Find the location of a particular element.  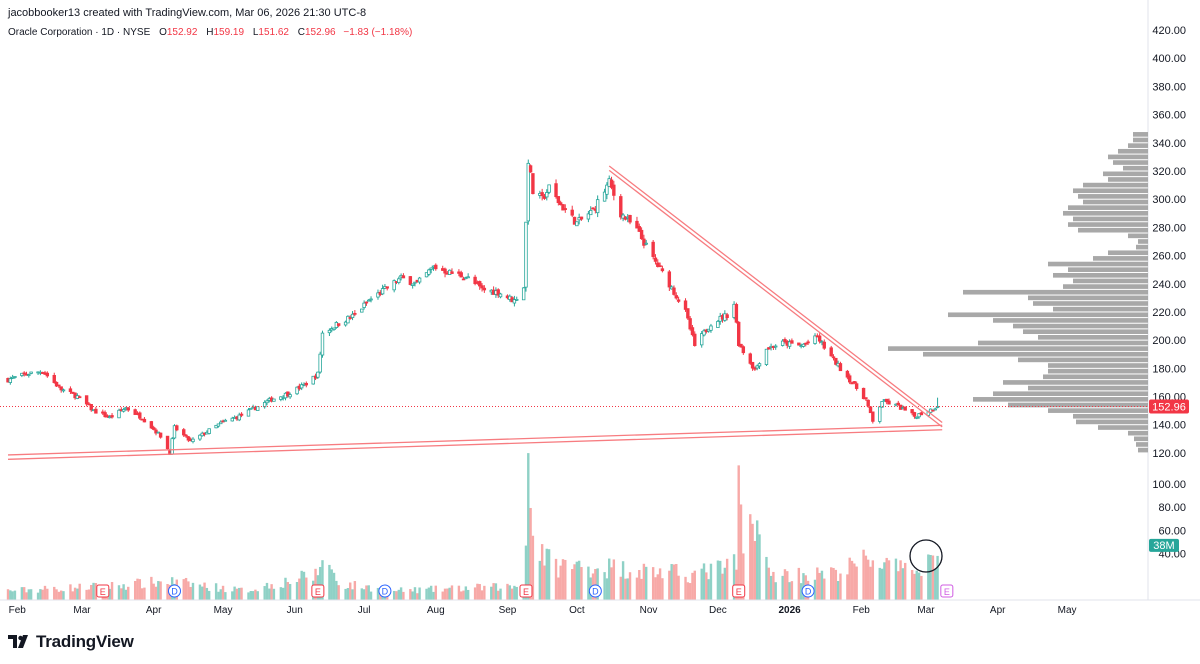

price-tick-label: 420.00 is located at coordinates (1169, 31).